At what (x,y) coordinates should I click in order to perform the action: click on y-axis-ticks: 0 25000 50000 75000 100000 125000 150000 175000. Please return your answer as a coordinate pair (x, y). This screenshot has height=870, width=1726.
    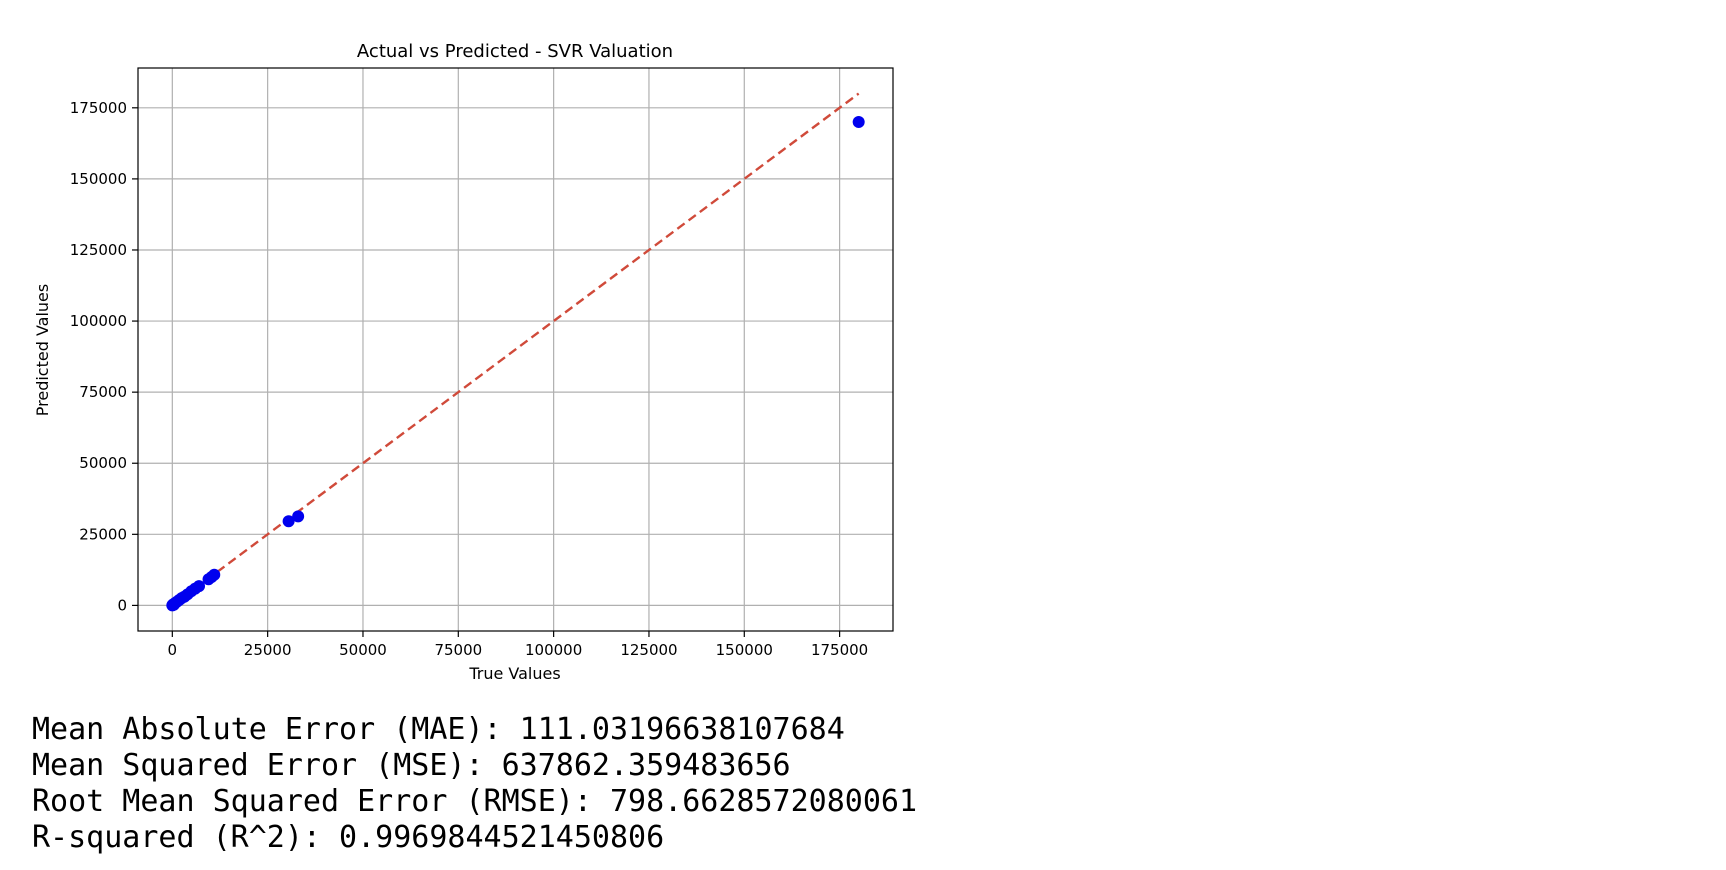
    Looking at the image, I should click on (104, 356).